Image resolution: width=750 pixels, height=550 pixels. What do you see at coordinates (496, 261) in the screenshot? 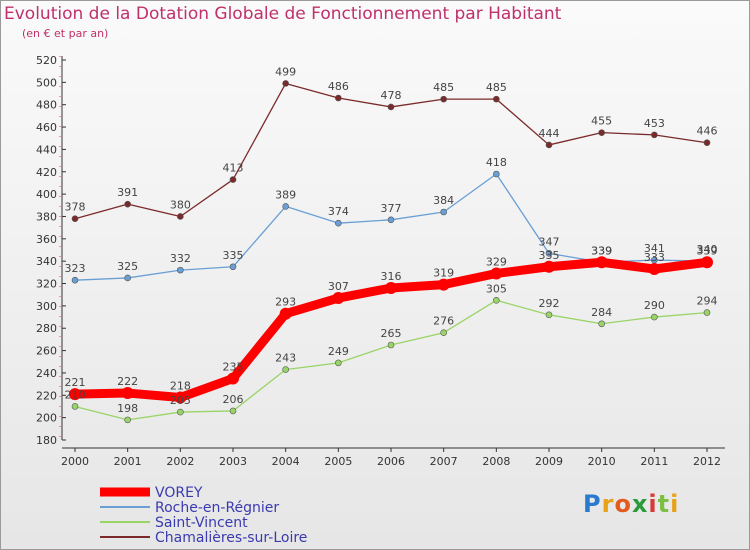
I see `data-label: 329` at bounding box center [496, 261].